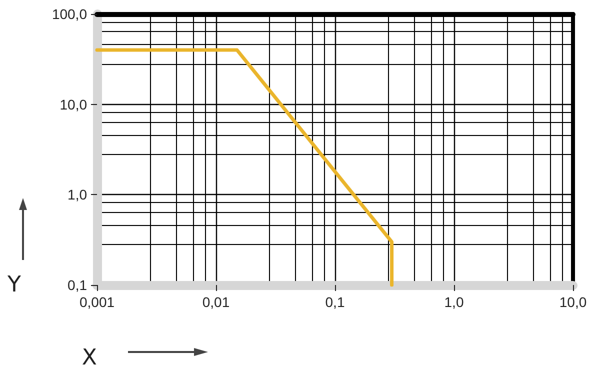 The height and width of the screenshot is (369, 599). I want to click on x-axis-title: X, so click(89, 357).